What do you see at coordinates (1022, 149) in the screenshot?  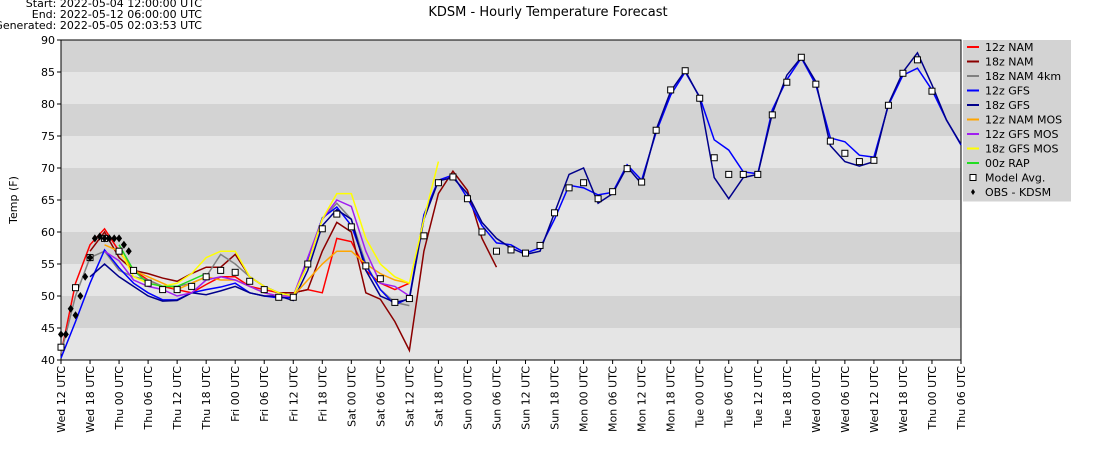 I see `legend-label: 18z GFS MOS` at bounding box center [1022, 149].